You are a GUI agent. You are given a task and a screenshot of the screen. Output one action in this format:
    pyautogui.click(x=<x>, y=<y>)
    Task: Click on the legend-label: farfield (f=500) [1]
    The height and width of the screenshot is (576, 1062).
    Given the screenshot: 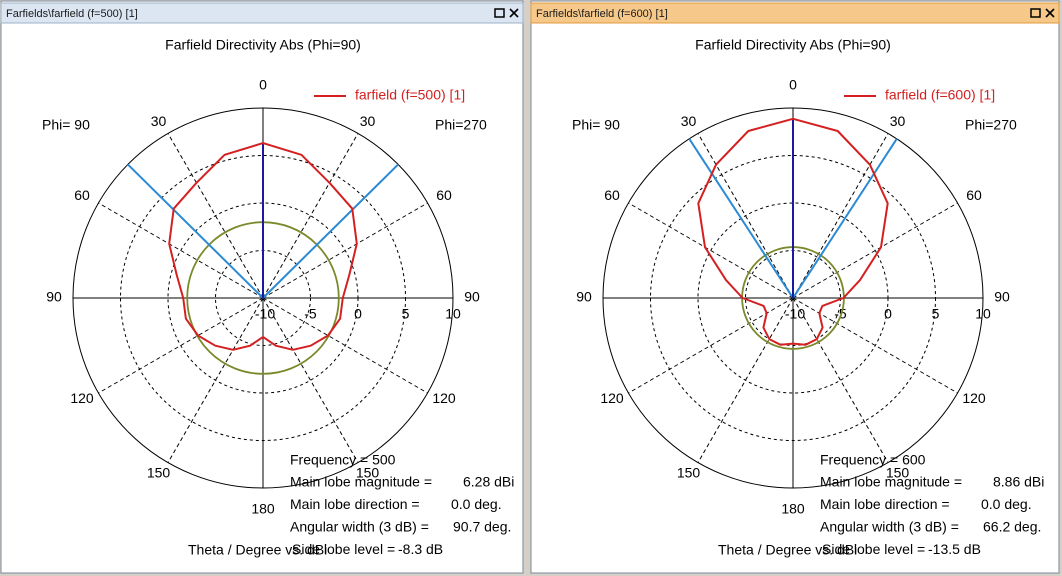 What is the action you would take?
    pyautogui.click(x=410, y=95)
    